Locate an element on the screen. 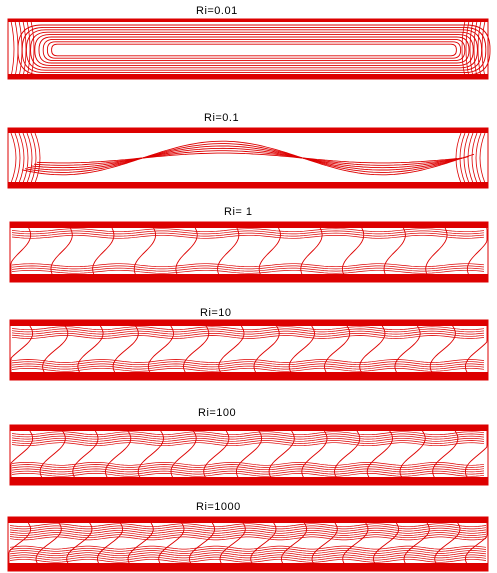  panel-ri-0-1: Ri=0.1 is located at coordinates (248, 150).